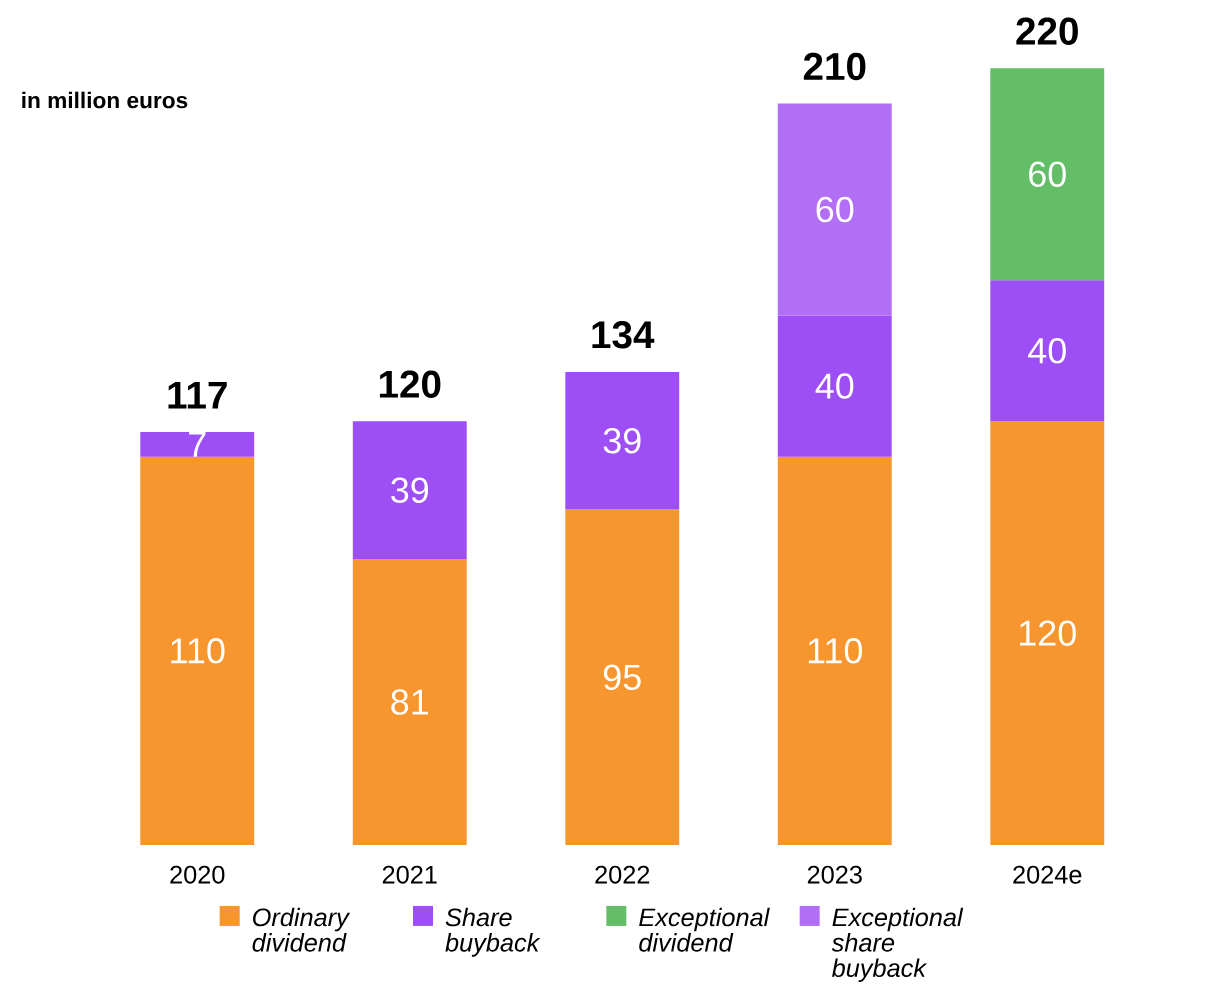 This screenshot has width=1217, height=990. I want to click on total-label: 117, so click(197, 395).